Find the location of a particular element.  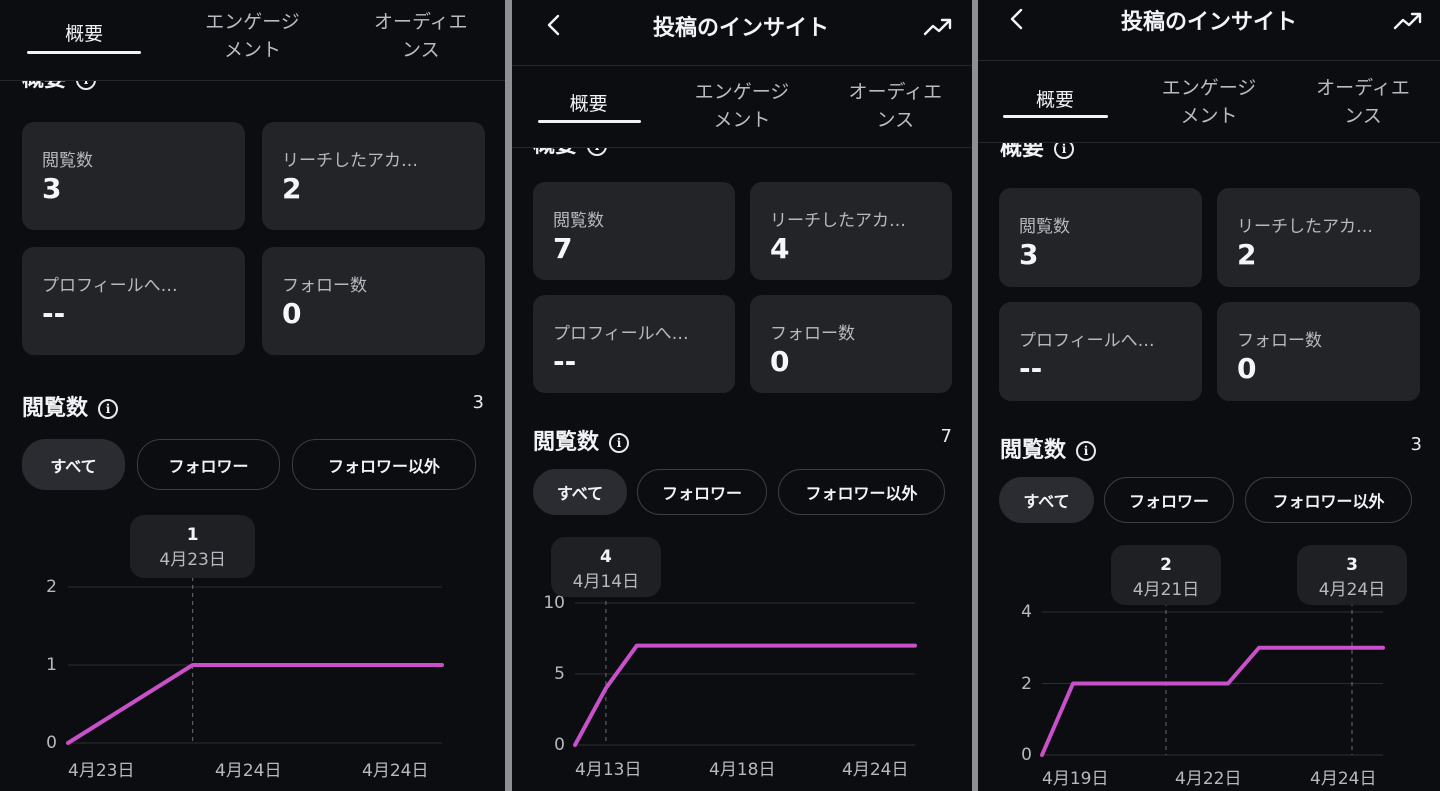

views-title: 閲覧数 is located at coordinates (566, 442).